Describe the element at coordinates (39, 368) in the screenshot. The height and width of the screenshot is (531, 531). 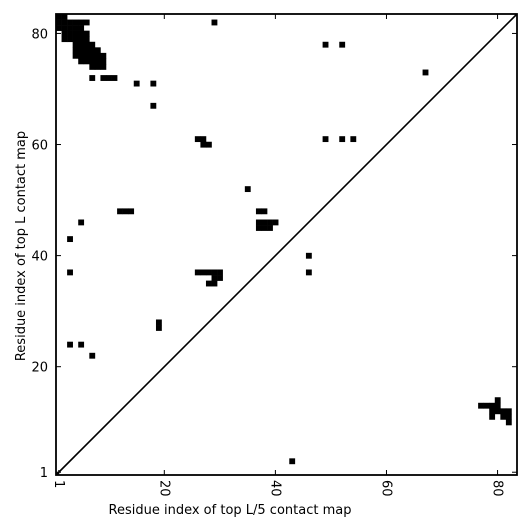
I see `y-tick-label: 20` at that location.